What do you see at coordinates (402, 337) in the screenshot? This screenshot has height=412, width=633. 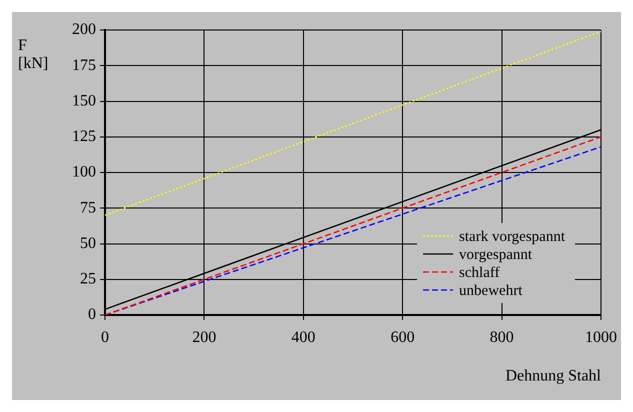 I see `x-tick-label: 600` at bounding box center [402, 337].